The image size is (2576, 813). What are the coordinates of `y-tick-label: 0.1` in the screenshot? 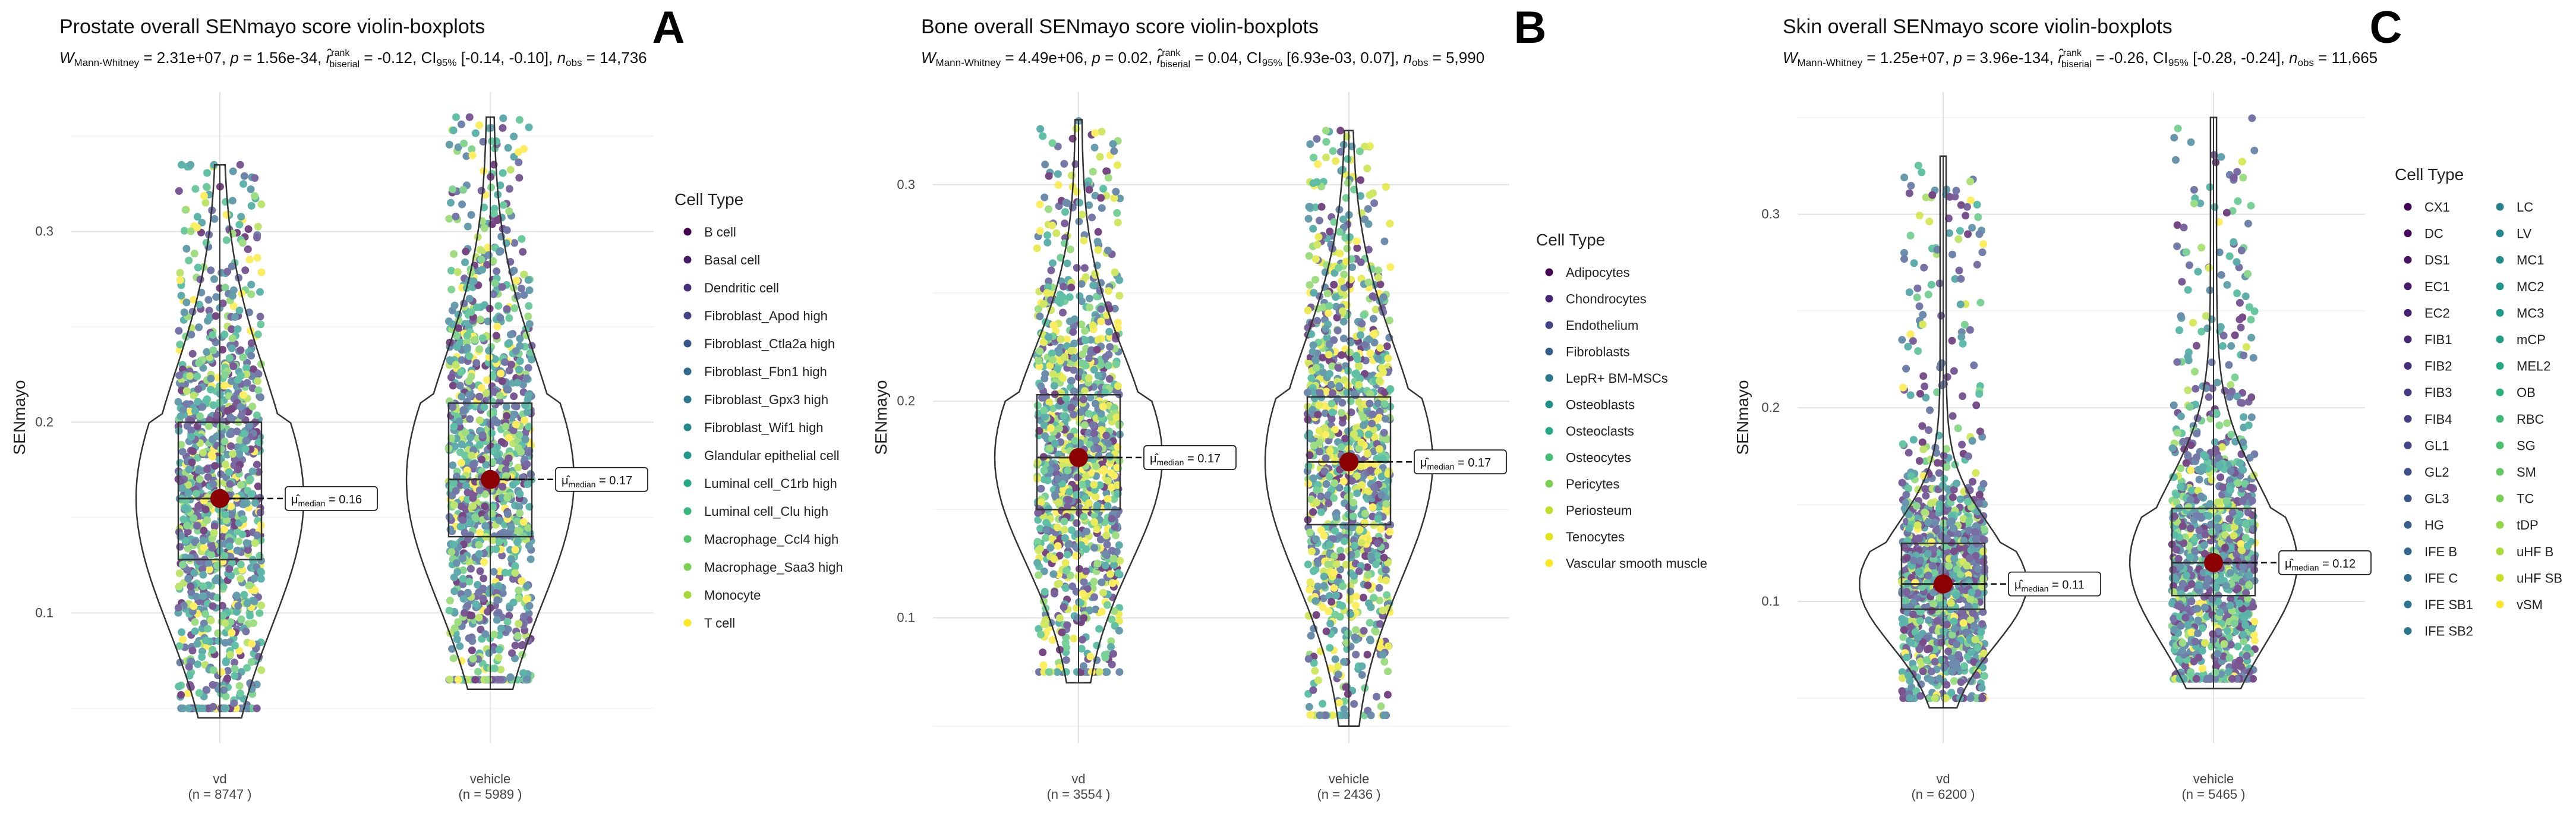 It's located at (44, 612).